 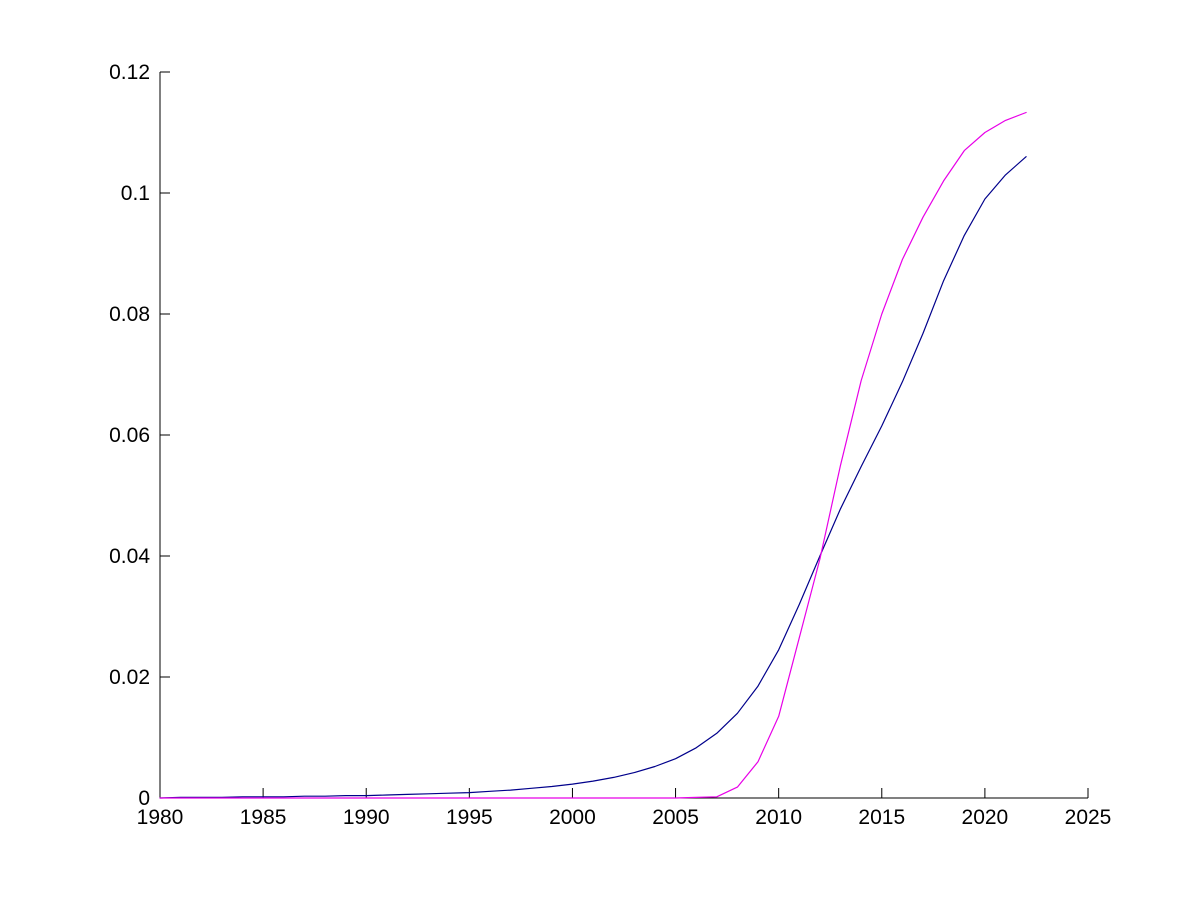 I want to click on x-tick-label: 2000, so click(x=572, y=817).